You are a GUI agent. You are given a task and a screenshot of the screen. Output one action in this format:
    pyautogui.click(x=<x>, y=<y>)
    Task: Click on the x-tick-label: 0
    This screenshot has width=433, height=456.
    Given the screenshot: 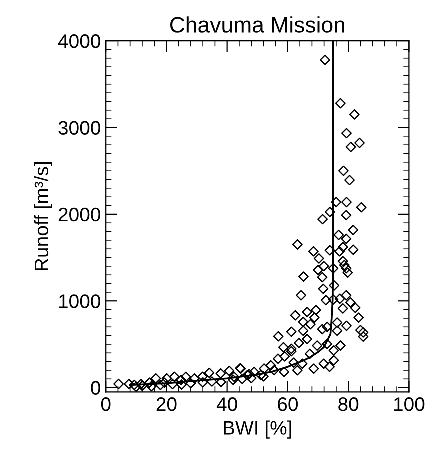 What is the action you would take?
    pyautogui.click(x=106, y=405)
    